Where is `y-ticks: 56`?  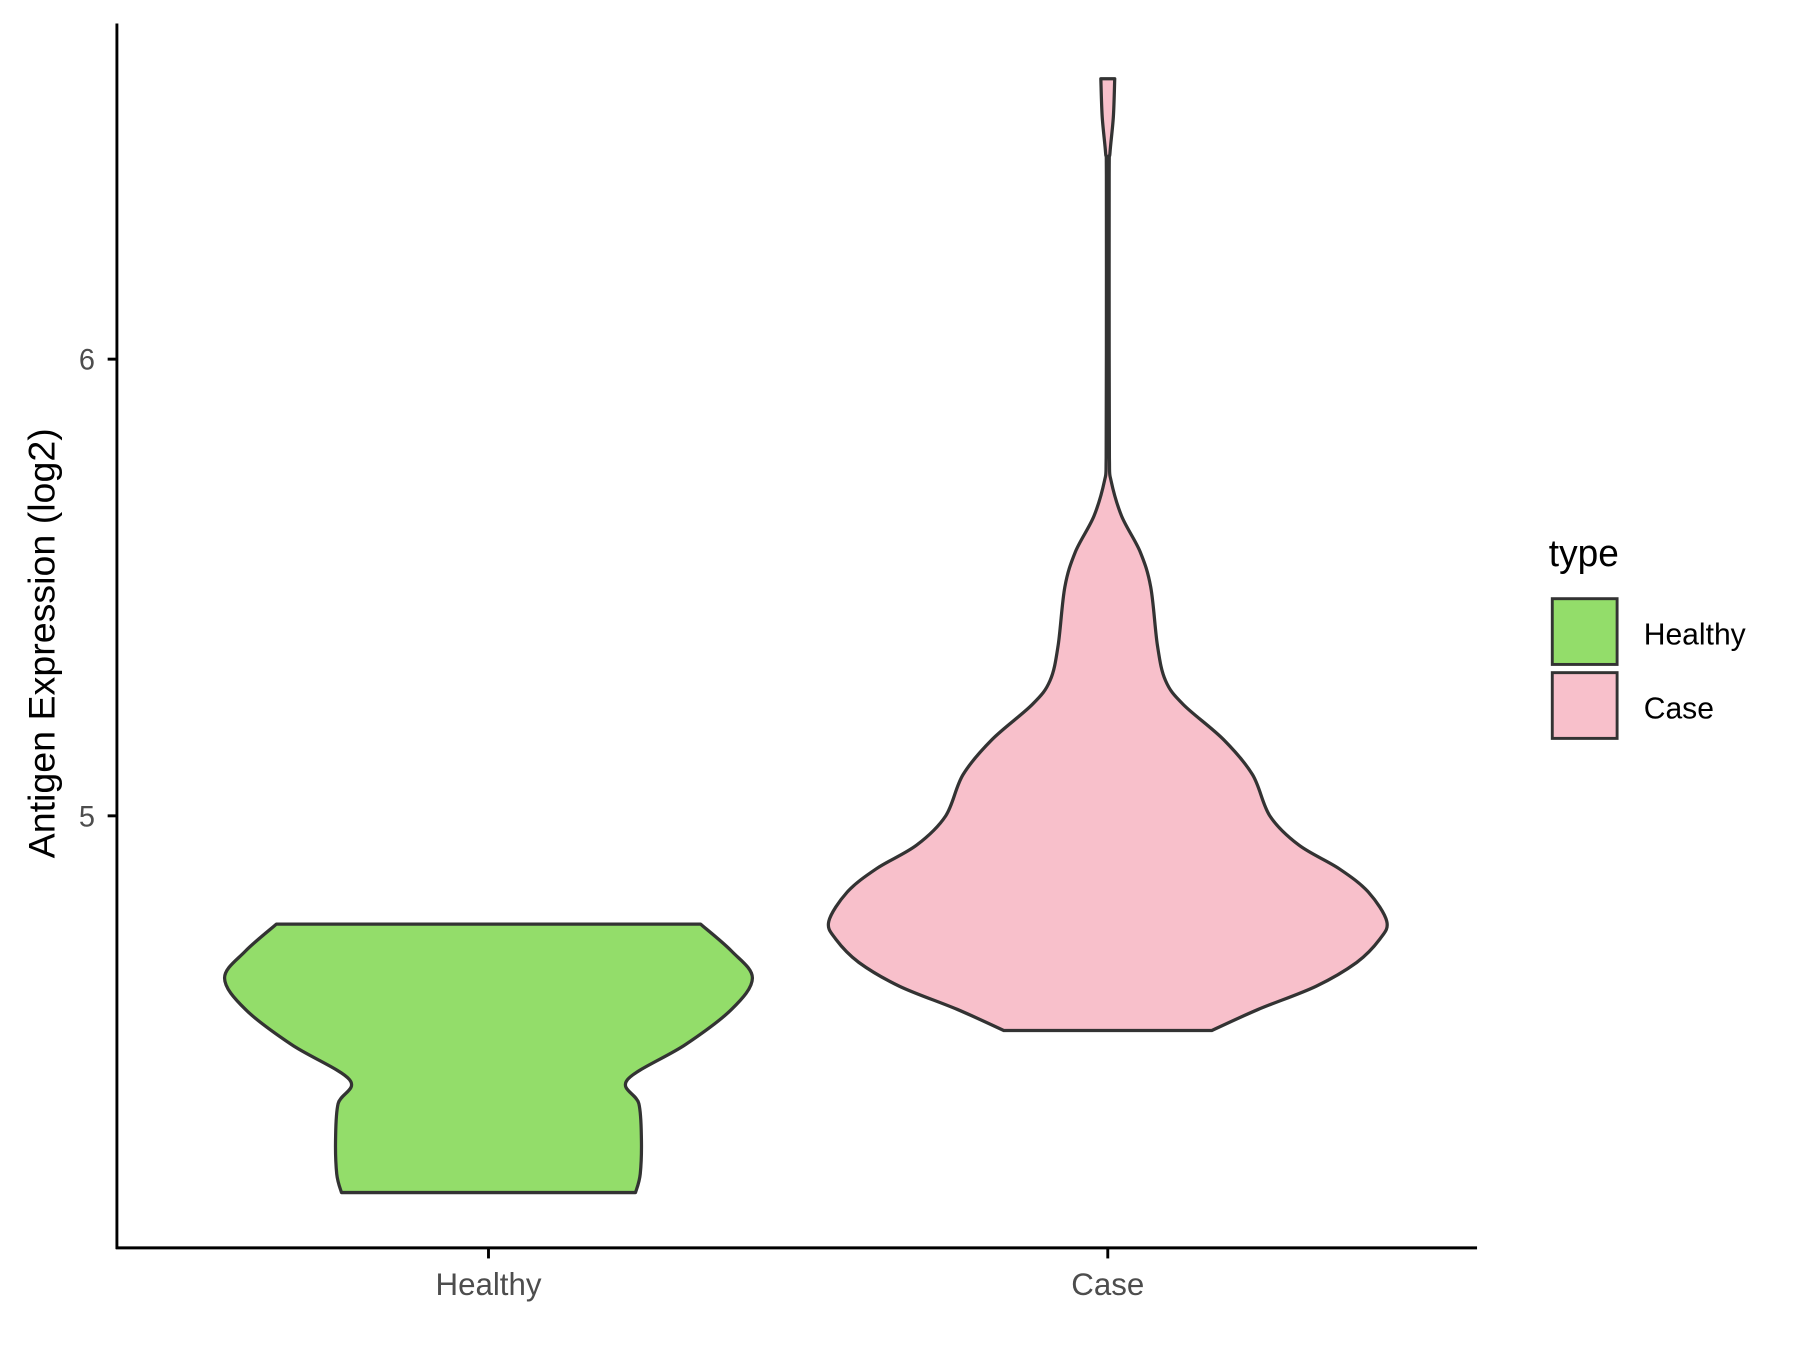 y-ticks: 56 is located at coordinates (98, 589).